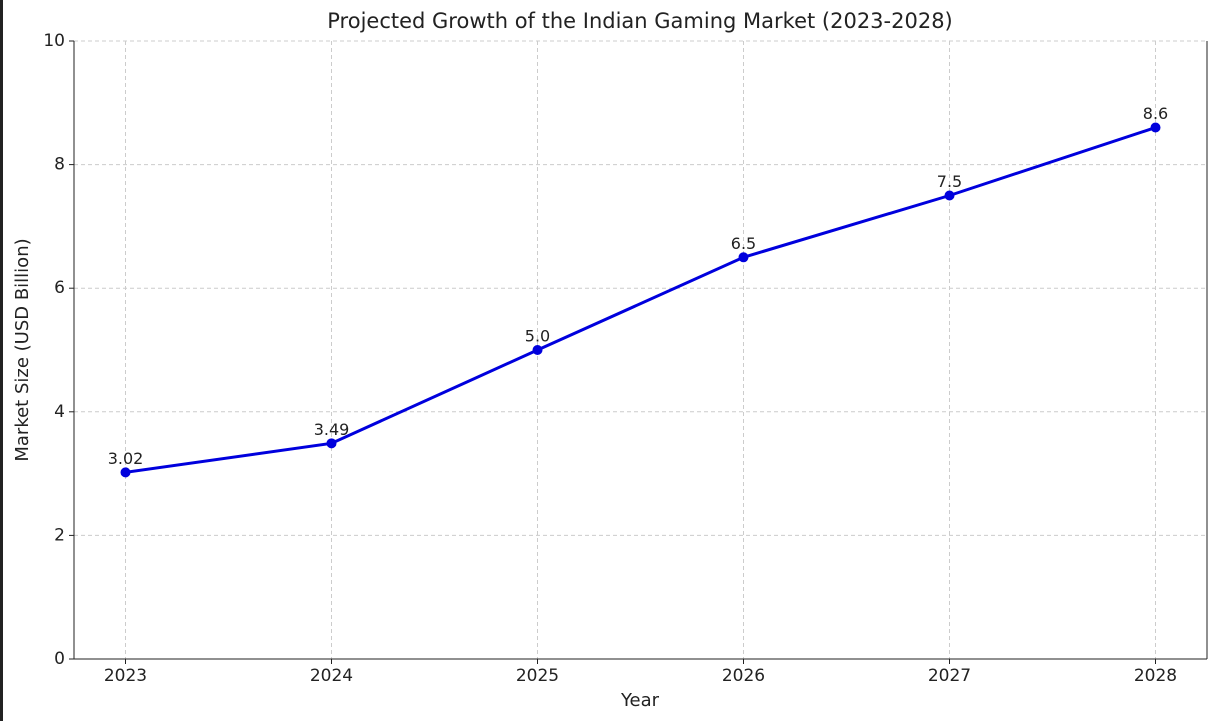 The width and height of the screenshot is (1215, 721). I want to click on x-tick-label: 2024, so click(331, 676).